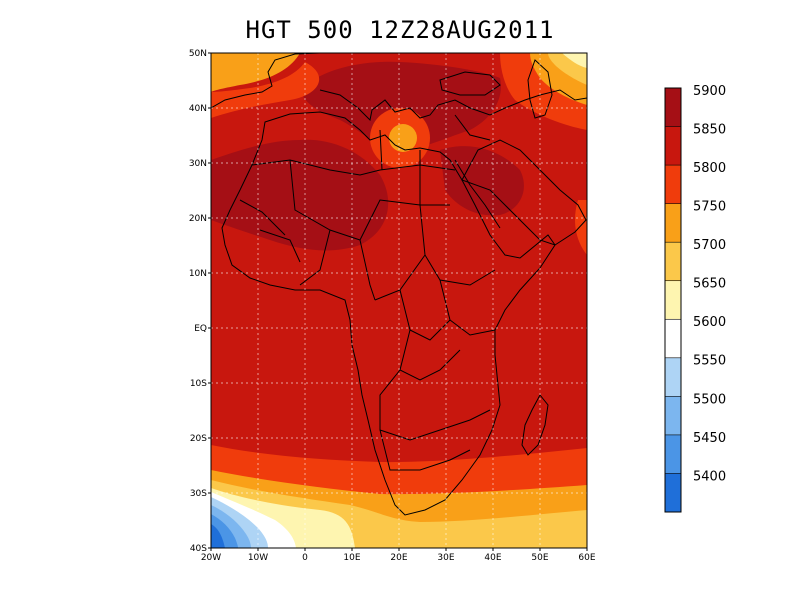 Image resolution: width=800 pixels, height=600 pixels. I want to click on colorbar-label: 5450, so click(709, 438).